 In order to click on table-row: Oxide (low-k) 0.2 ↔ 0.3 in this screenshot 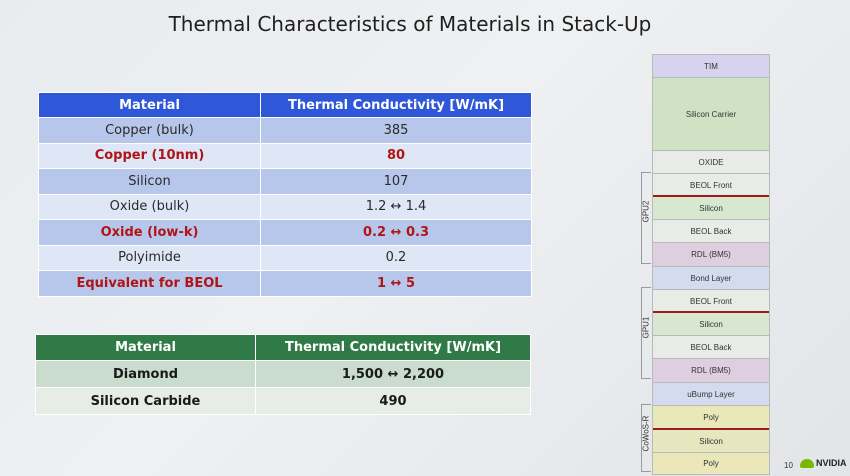, I will do `click(285, 232)`.